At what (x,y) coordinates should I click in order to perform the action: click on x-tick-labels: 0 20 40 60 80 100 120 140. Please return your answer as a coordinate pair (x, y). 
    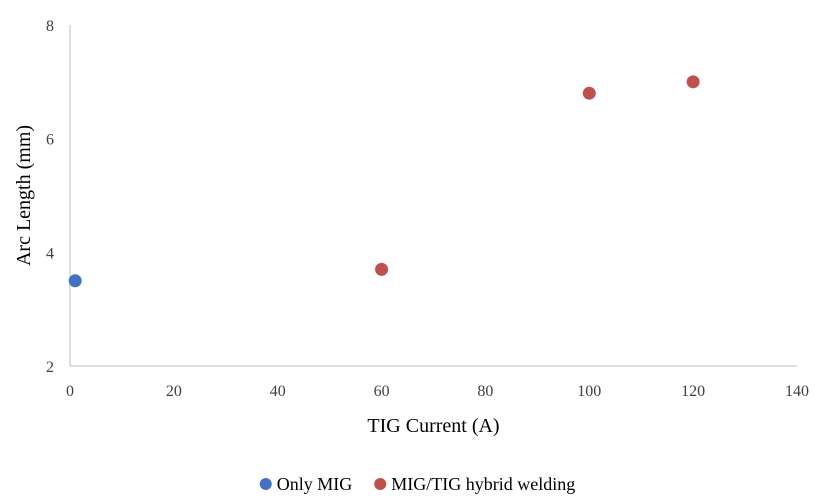
    Looking at the image, I should click on (437, 391).